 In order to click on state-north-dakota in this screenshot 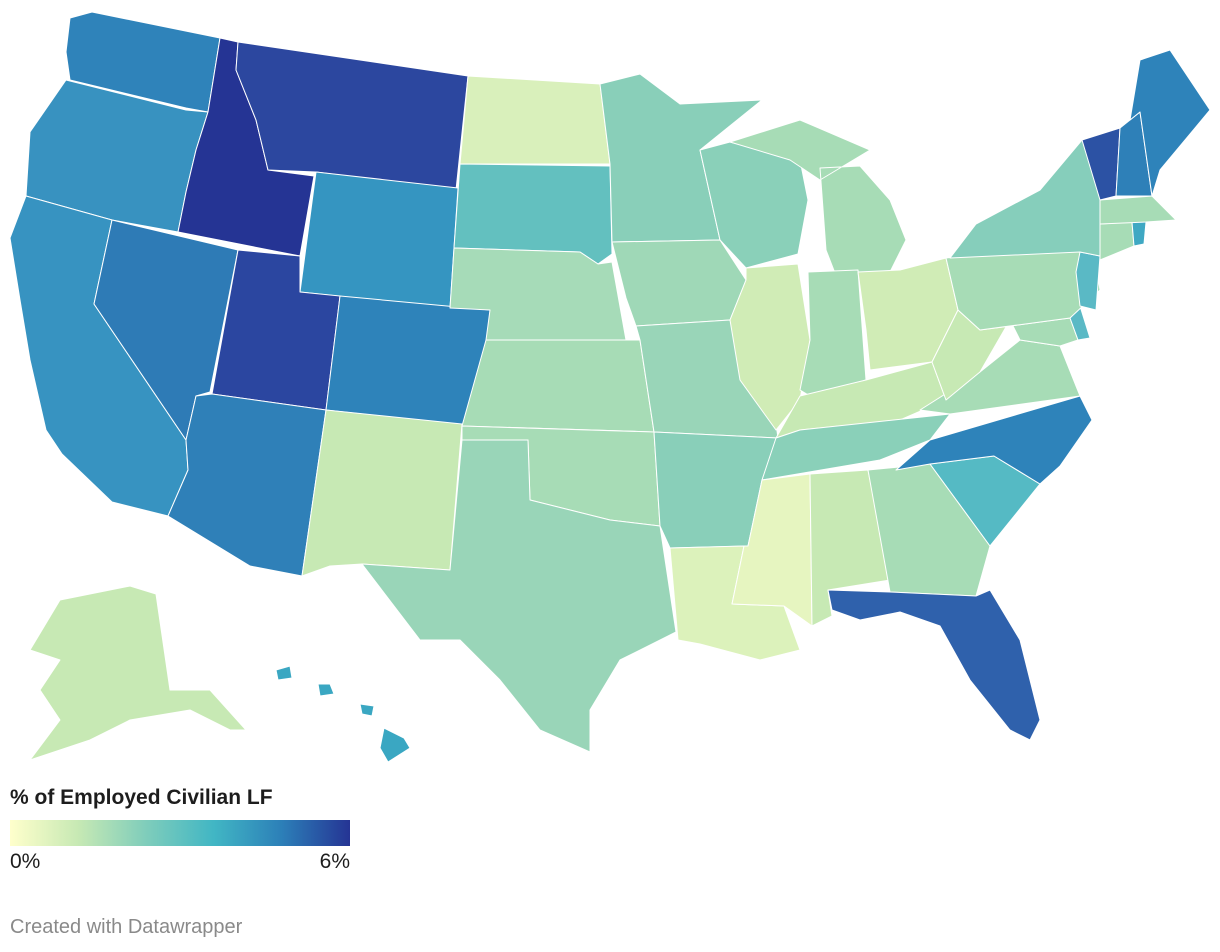, I will do `click(535, 120)`.